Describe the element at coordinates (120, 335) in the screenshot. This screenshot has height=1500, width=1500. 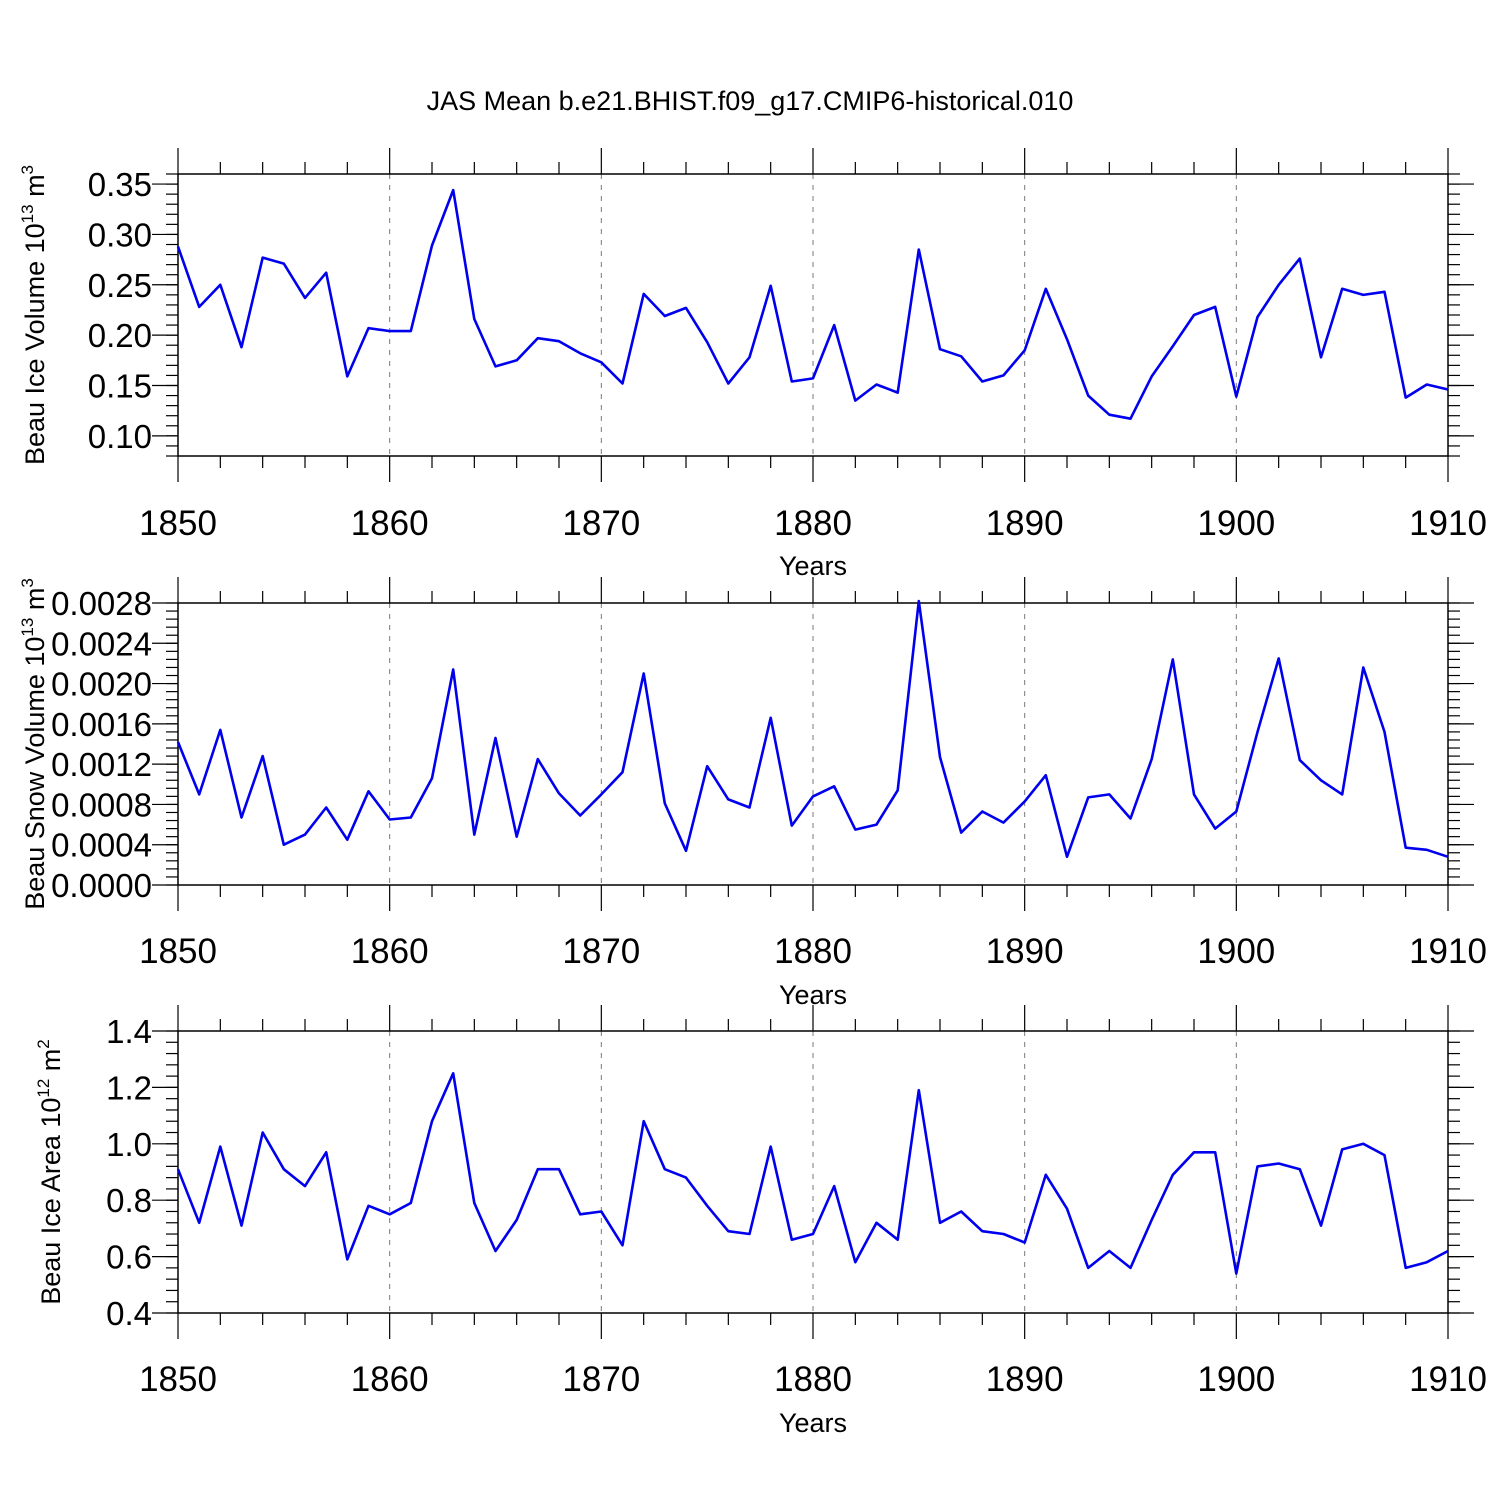
I see `y-tick-label: 0.20` at that location.